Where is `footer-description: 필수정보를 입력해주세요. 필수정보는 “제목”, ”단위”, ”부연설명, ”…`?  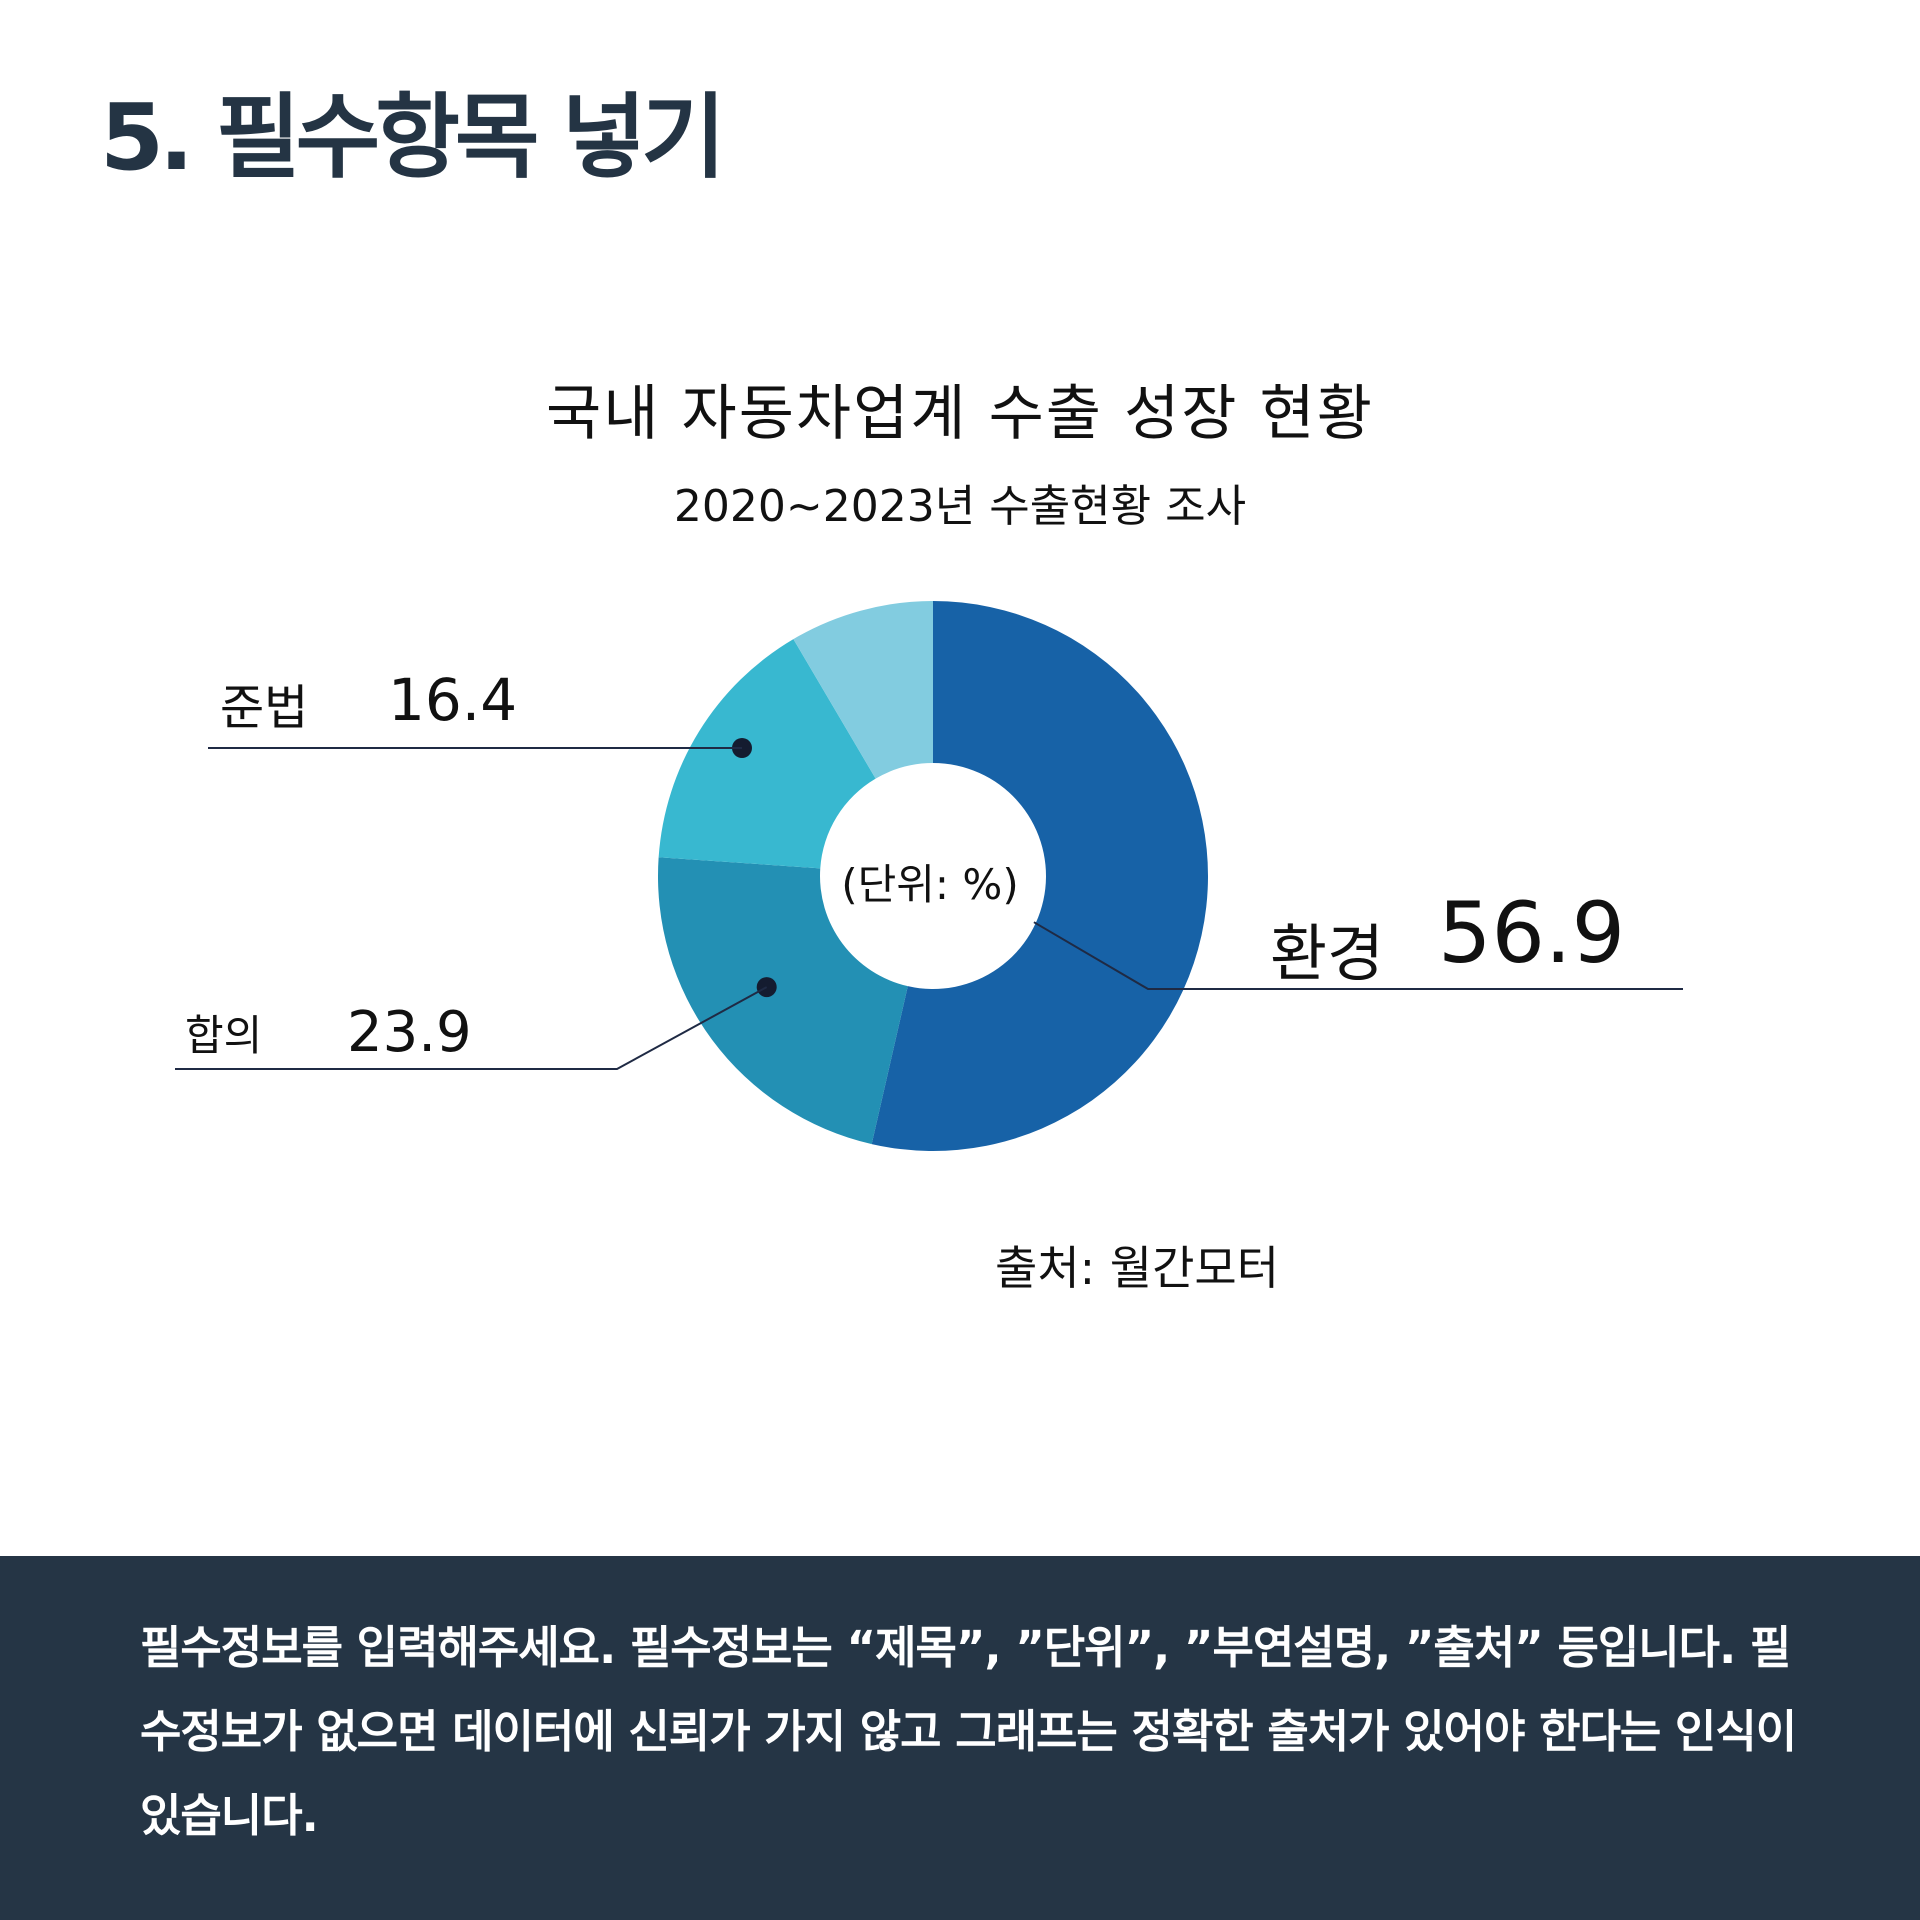
footer-description: 필수정보를 입력해주세요. 필수정보는 “제목”, ”단위”, ”부연설명, ”… is located at coordinates (968, 1731).